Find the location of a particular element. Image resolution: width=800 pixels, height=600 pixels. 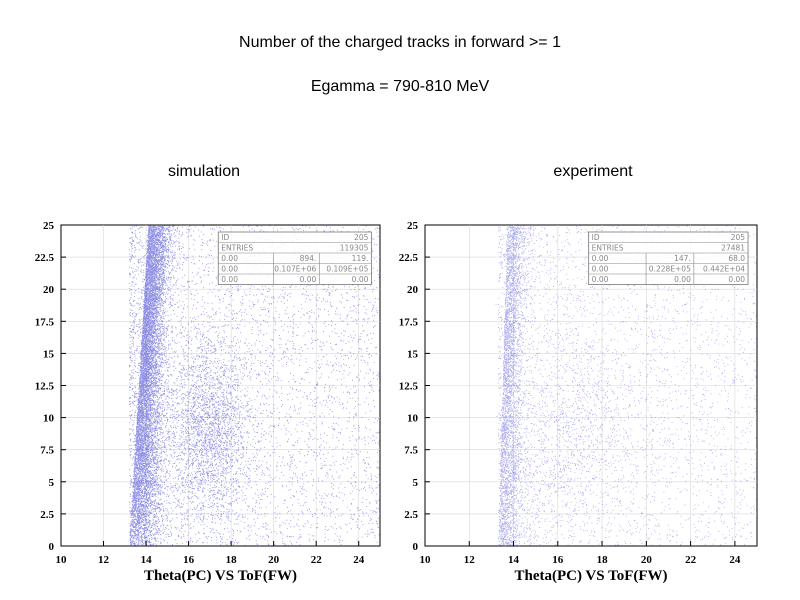

simulation-label: simulation is located at coordinates (204, 171).